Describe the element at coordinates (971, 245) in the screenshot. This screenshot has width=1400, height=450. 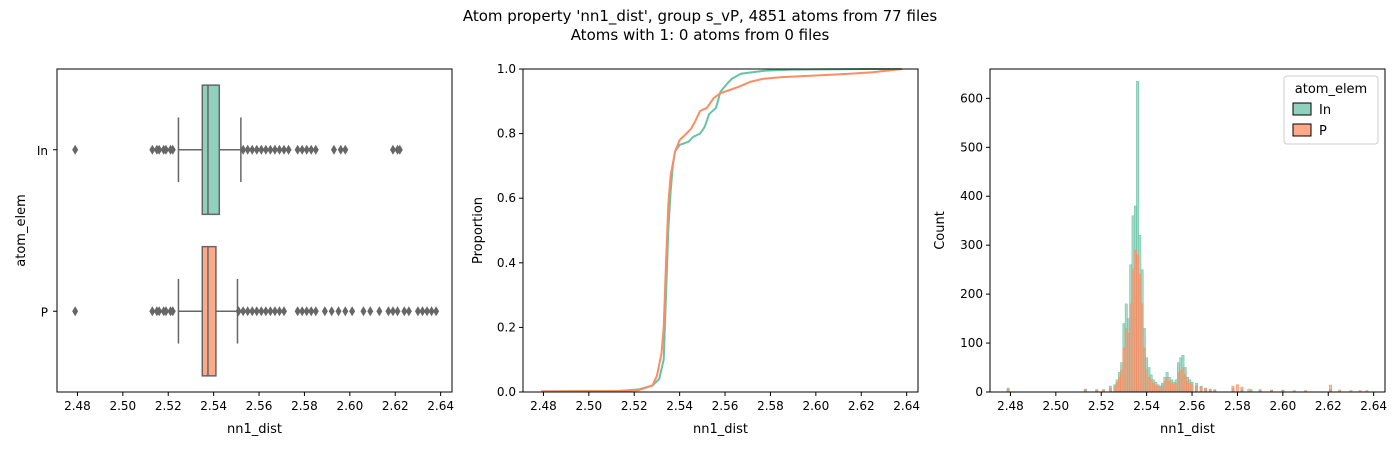
I see `y-tick-label: 300` at that location.